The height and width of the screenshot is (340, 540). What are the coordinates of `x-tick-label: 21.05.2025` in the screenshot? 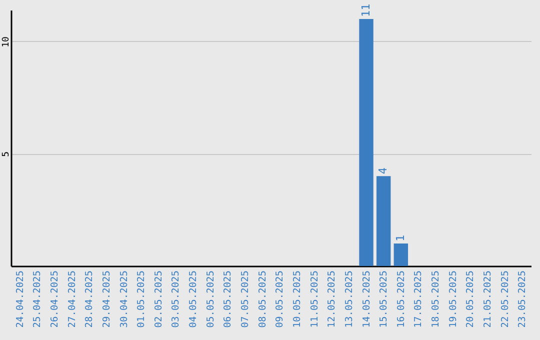 It's located at (488, 299).